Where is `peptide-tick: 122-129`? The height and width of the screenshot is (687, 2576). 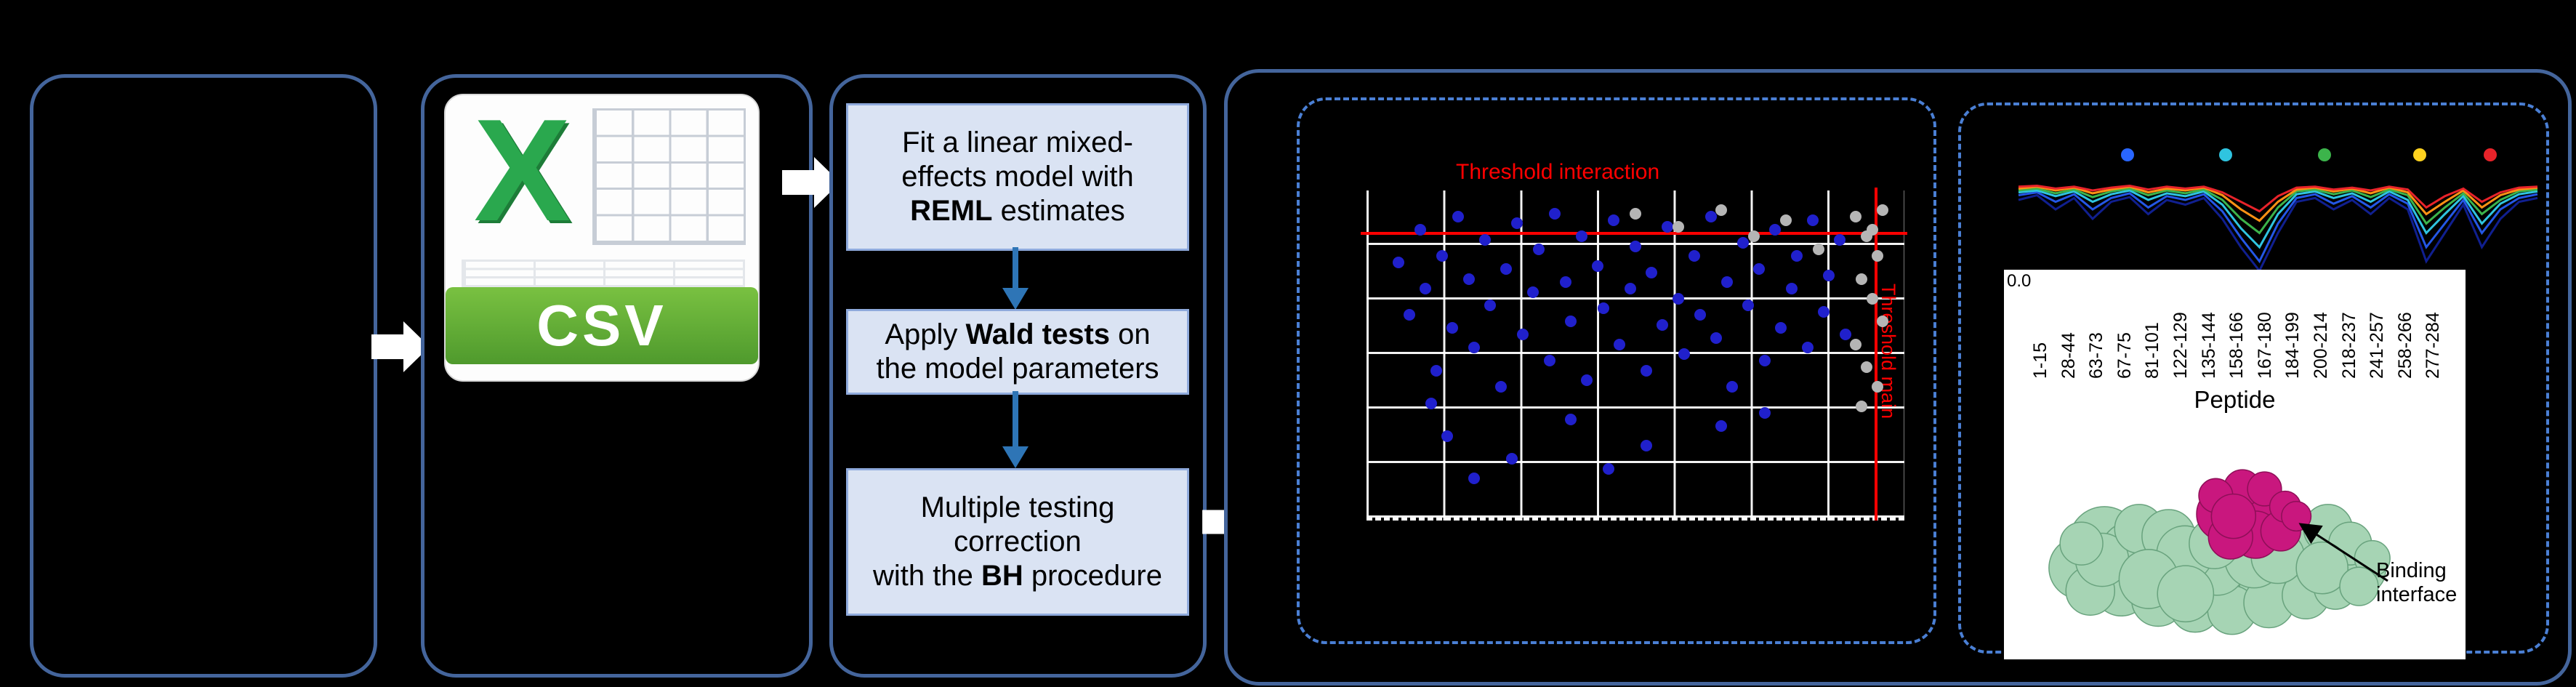
peptide-tick: 122-129 is located at coordinates (2180, 345).